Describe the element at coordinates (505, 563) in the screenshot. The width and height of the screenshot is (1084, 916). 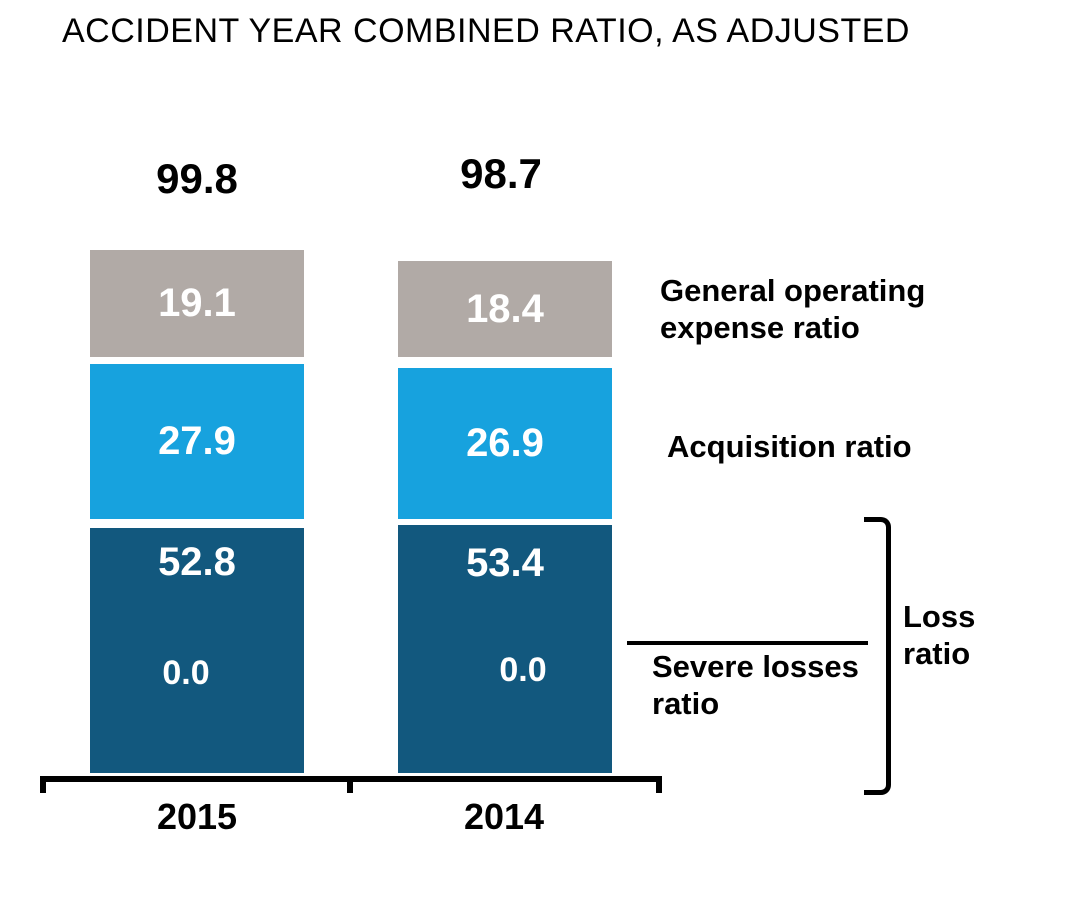
I see `segment-value-loss-2014: 53.4` at that location.